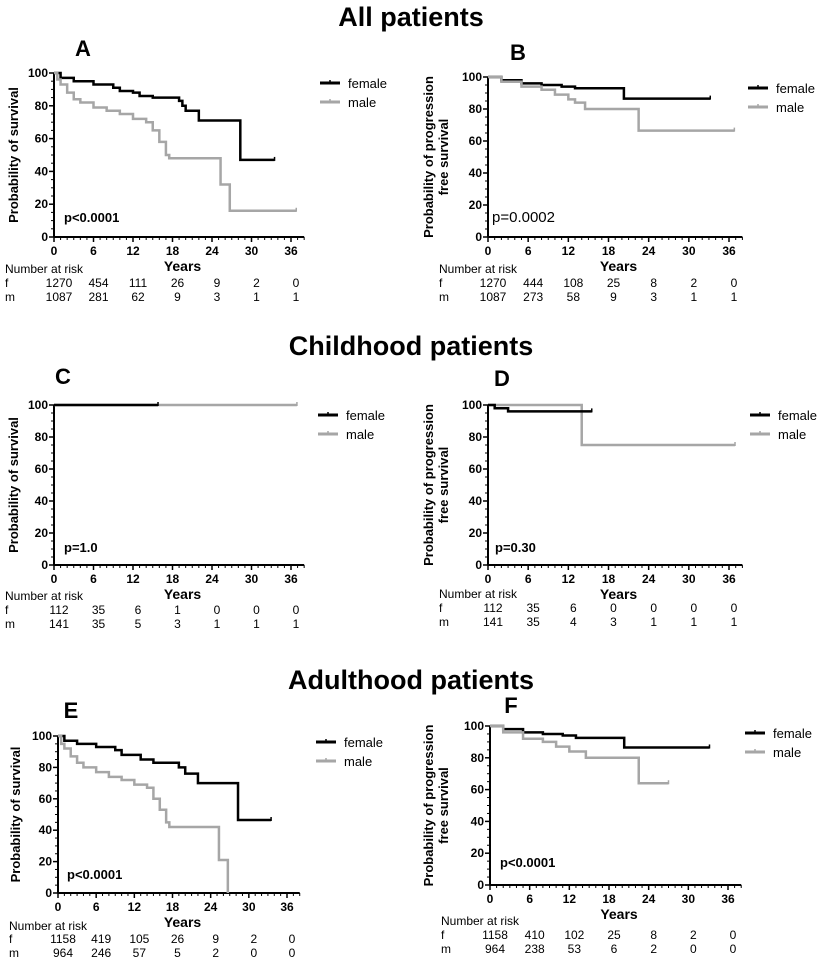 The image size is (825, 963). Describe the element at coordinates (13, 485) in the screenshot. I see `y-axis-label: Probability of survival` at that location.